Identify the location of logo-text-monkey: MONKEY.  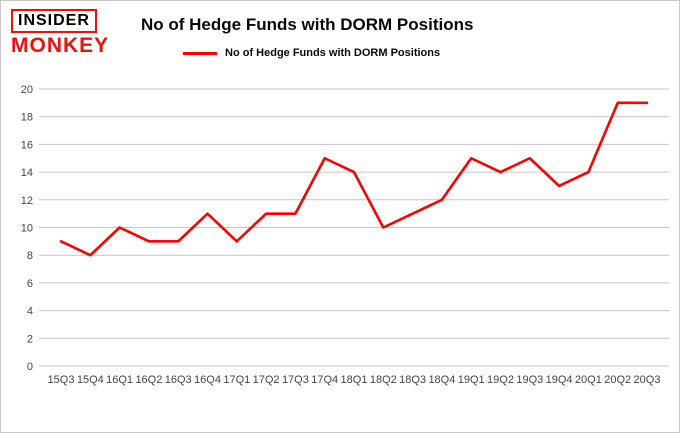
(60, 45).